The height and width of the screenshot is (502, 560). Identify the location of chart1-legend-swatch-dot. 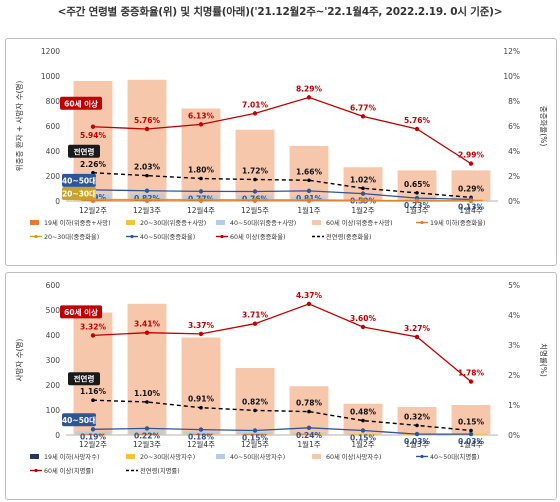
(36, 470).